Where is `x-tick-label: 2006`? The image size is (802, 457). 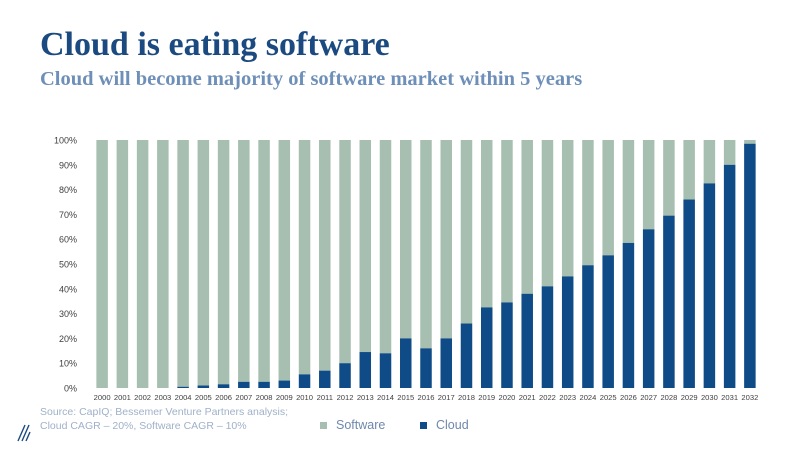 x-tick-label: 2006 is located at coordinates (223, 397).